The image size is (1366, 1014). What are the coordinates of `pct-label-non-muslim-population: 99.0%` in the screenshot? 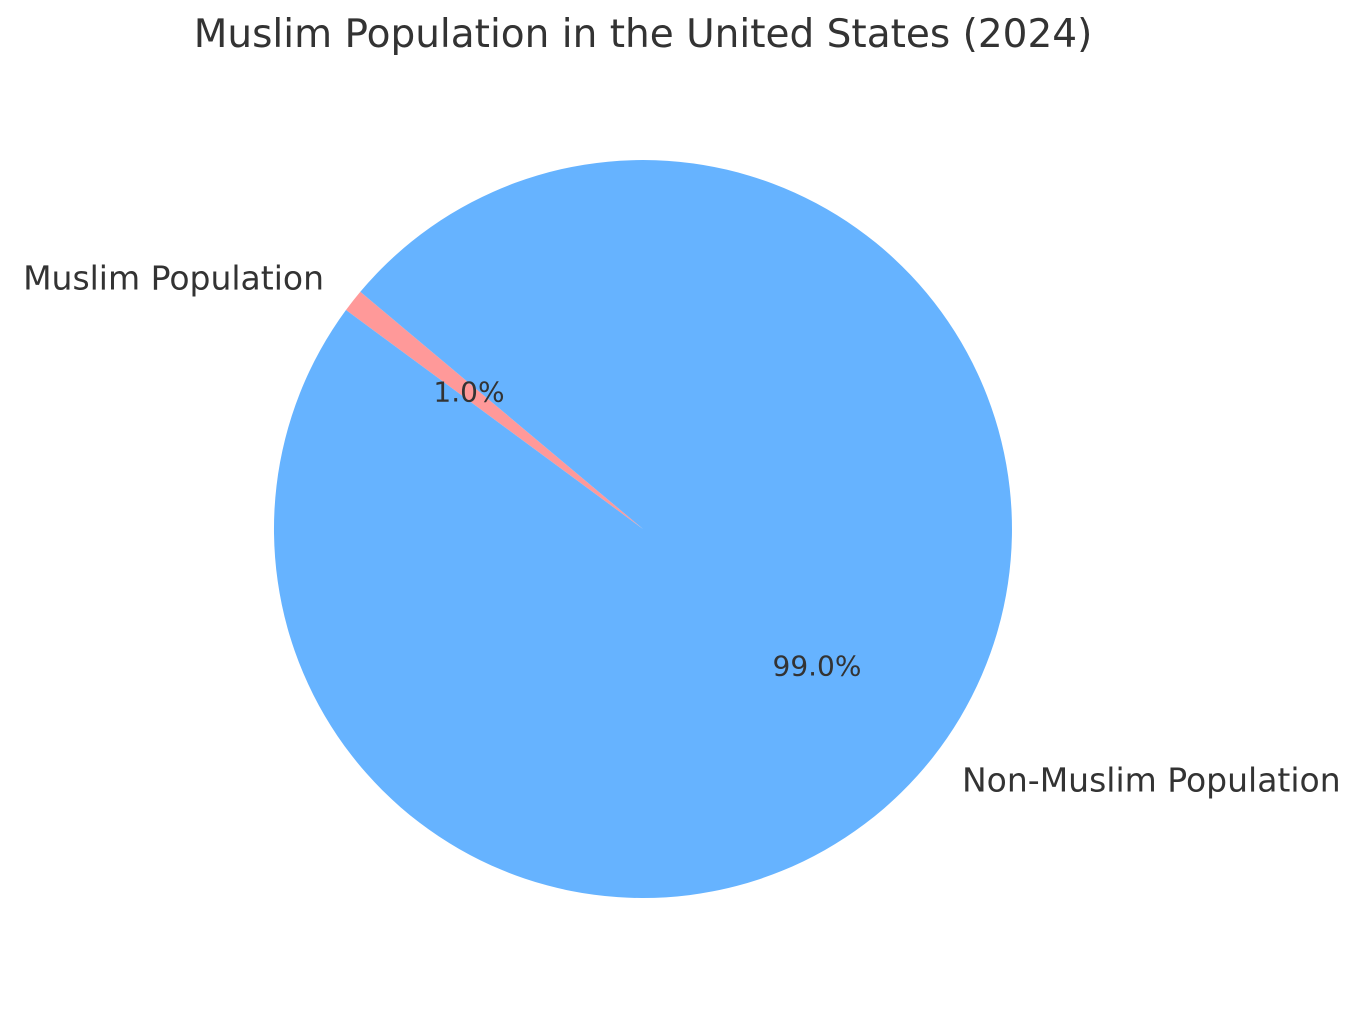 It's located at (817, 665).